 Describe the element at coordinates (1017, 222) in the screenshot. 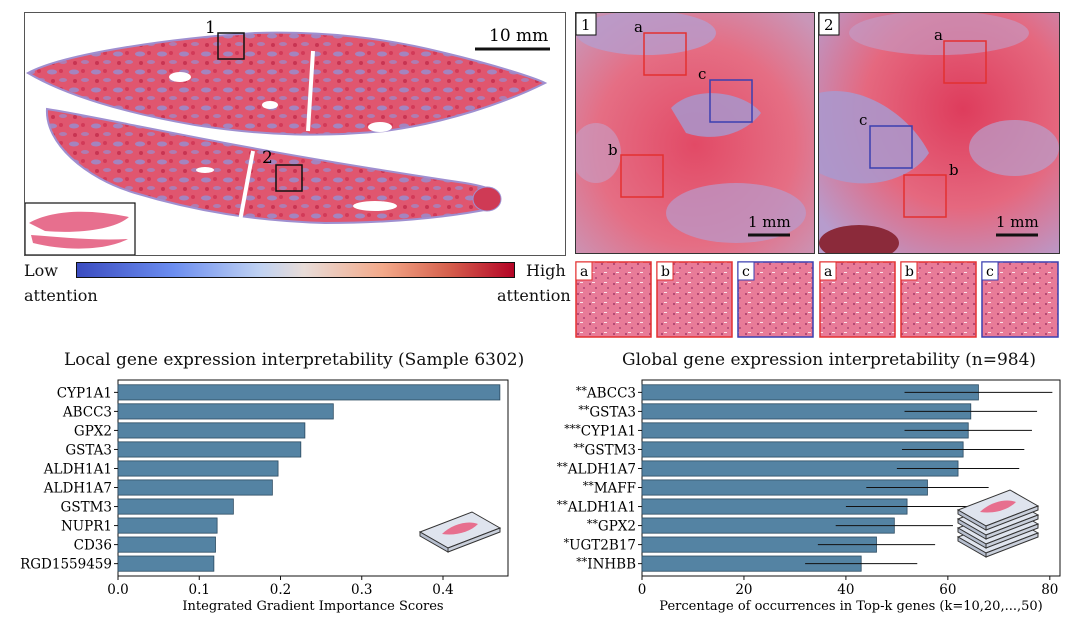

I see `zoom2-scale-label: 1 mm` at that location.